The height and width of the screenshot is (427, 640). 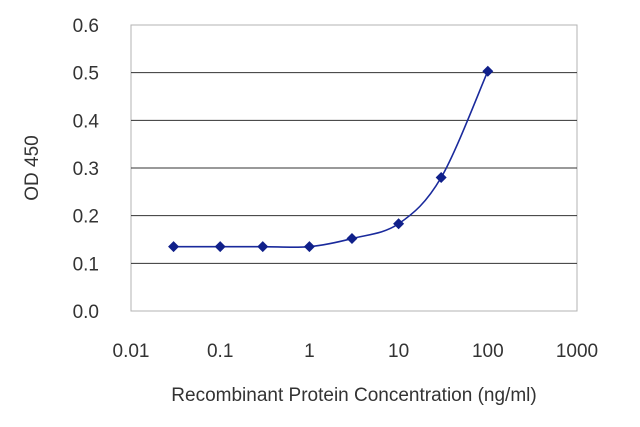 What do you see at coordinates (86, 217) in the screenshot?
I see `y-tick-label: 0.2` at bounding box center [86, 217].